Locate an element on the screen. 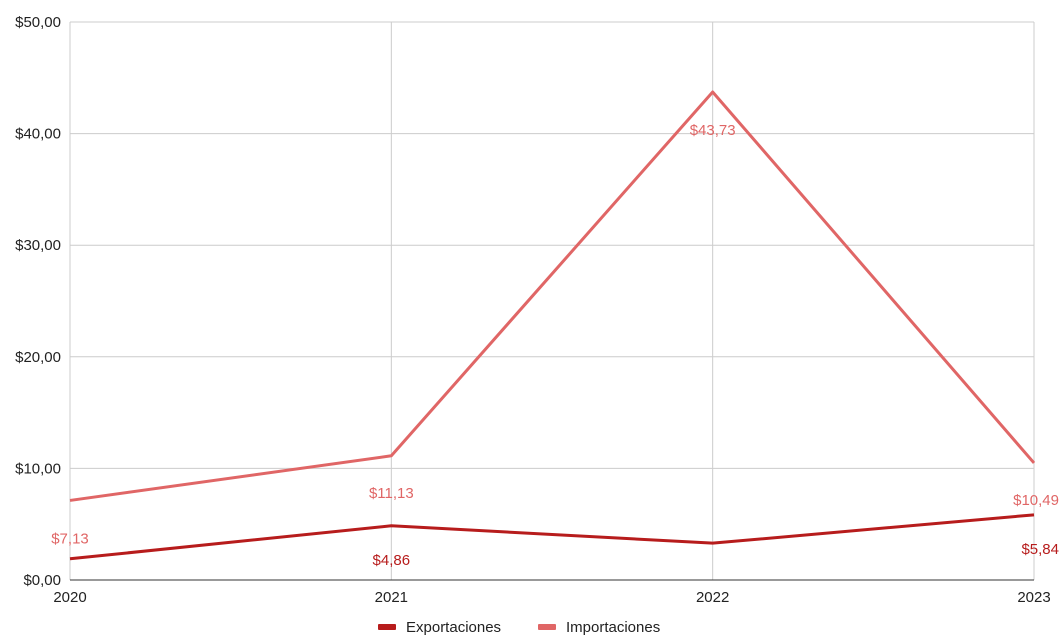 The width and height of the screenshot is (1060, 641). y-axis-tick-labels: $0,00 $10,00 $20,00 $30,00 $40,00 $50,00 is located at coordinates (38, 301).